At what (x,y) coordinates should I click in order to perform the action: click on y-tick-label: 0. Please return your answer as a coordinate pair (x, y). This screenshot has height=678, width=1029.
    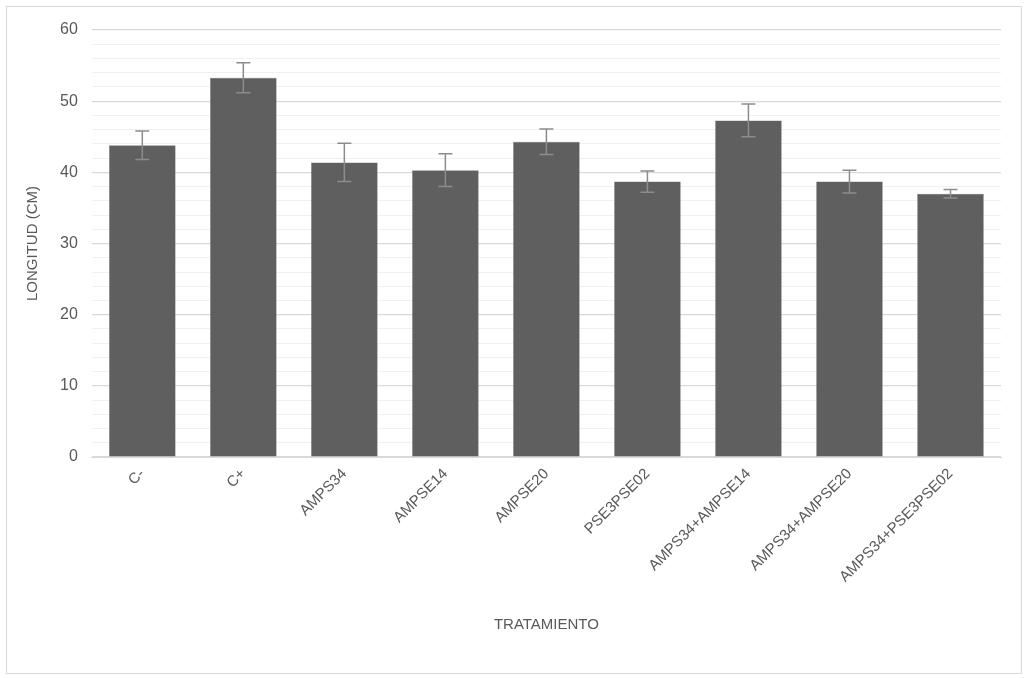
    Looking at the image, I should click on (73, 456).